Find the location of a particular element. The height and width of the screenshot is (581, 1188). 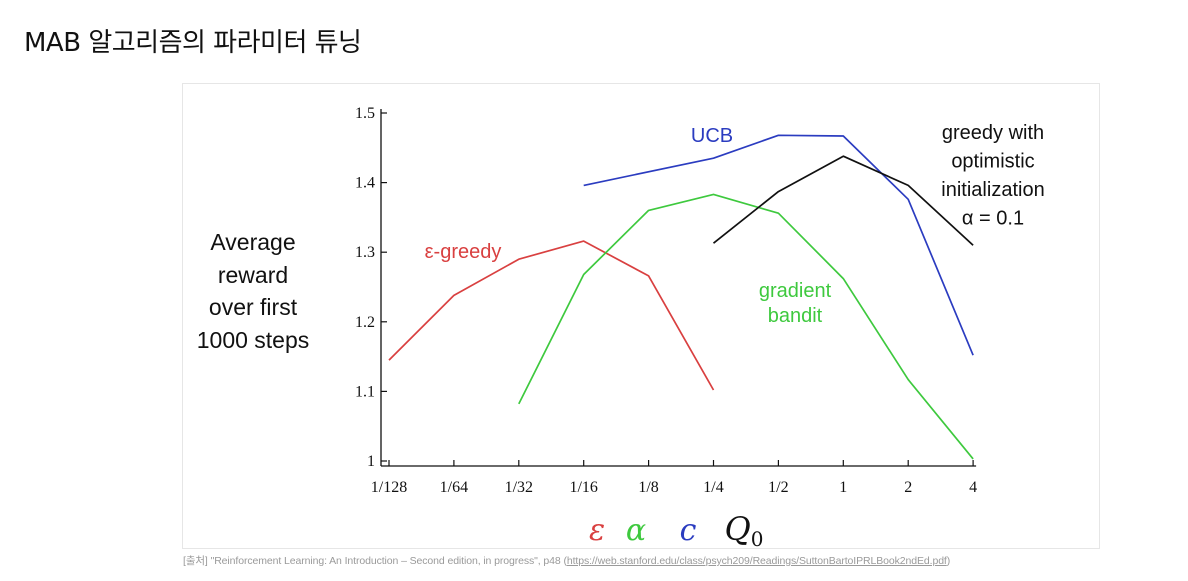

y-tick-label: 1.4 is located at coordinates (365, 183).